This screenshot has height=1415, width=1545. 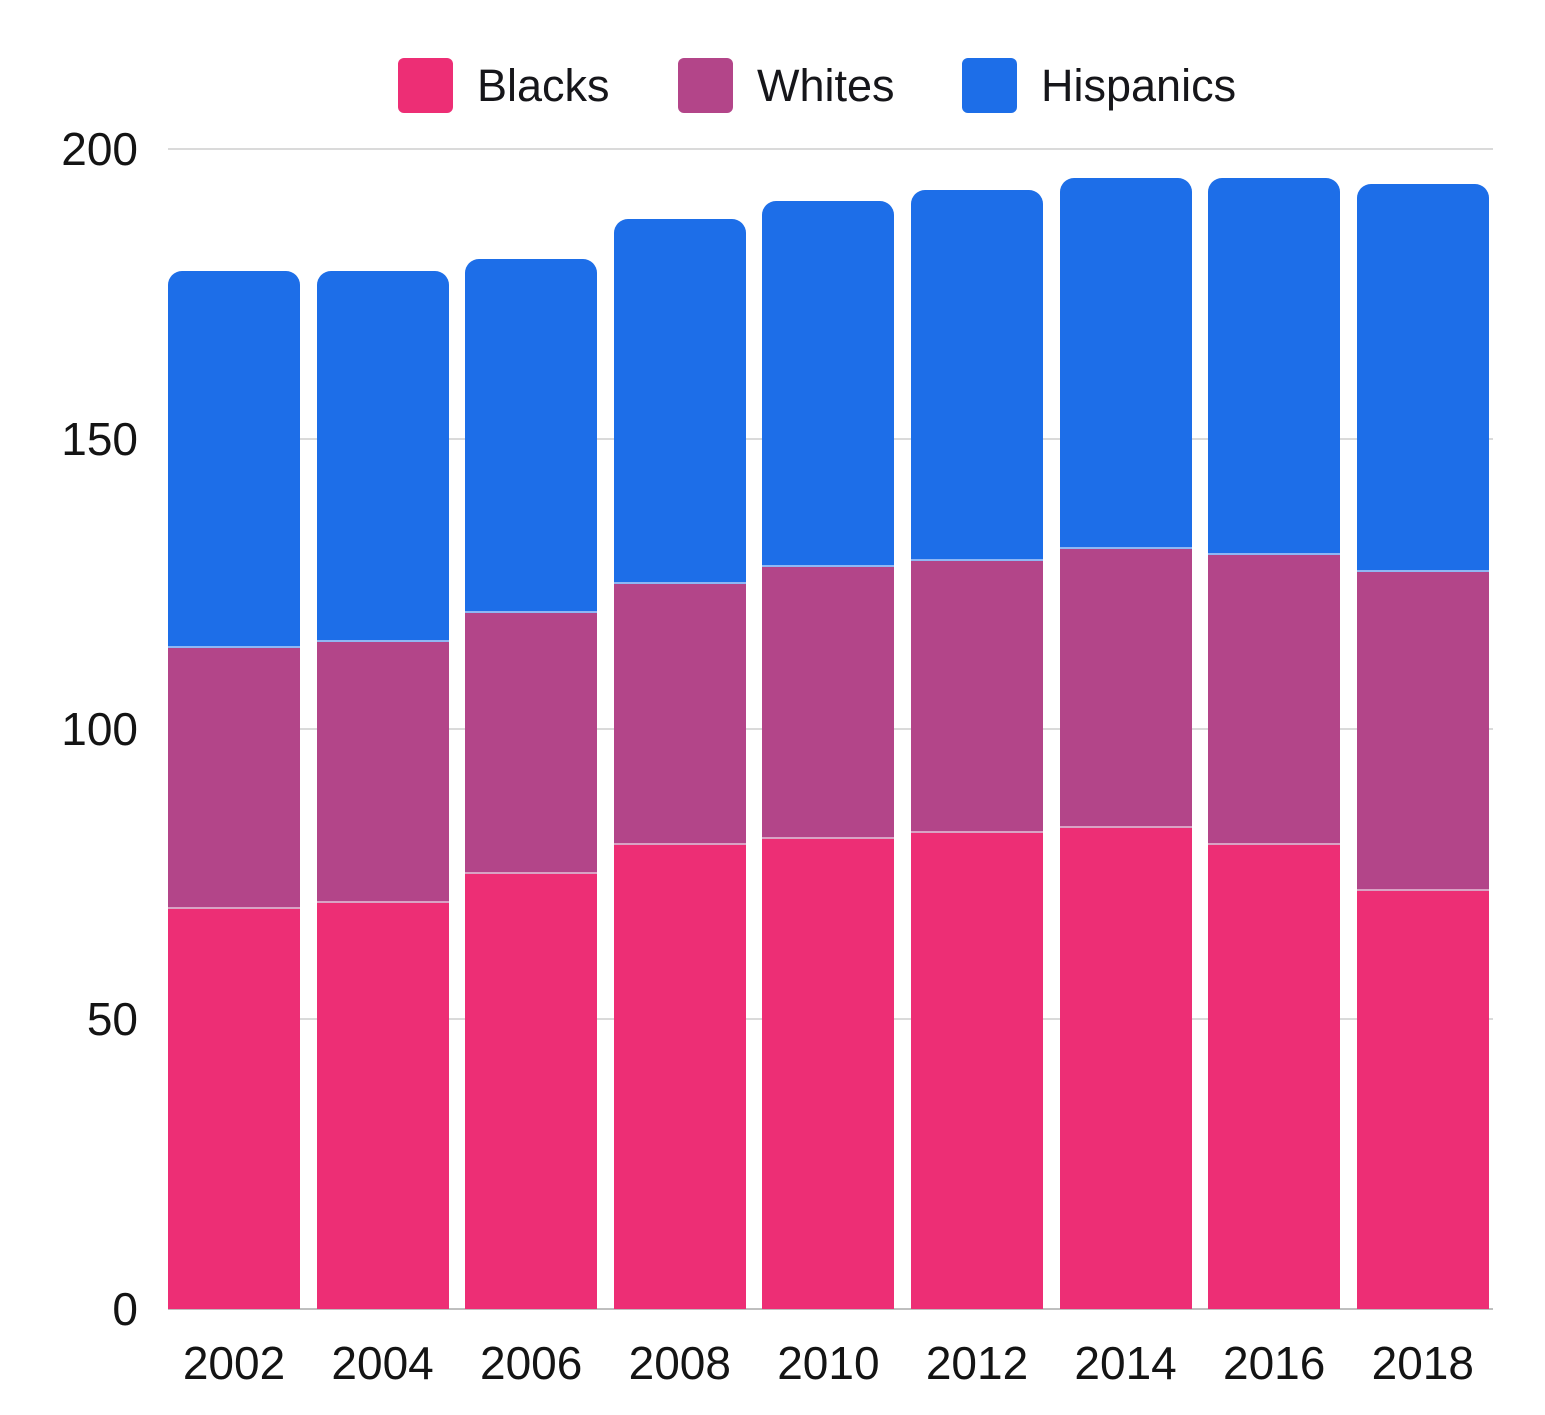 What do you see at coordinates (1422, 1100) in the screenshot?
I see `bar-segment-blacks-2018` at bounding box center [1422, 1100].